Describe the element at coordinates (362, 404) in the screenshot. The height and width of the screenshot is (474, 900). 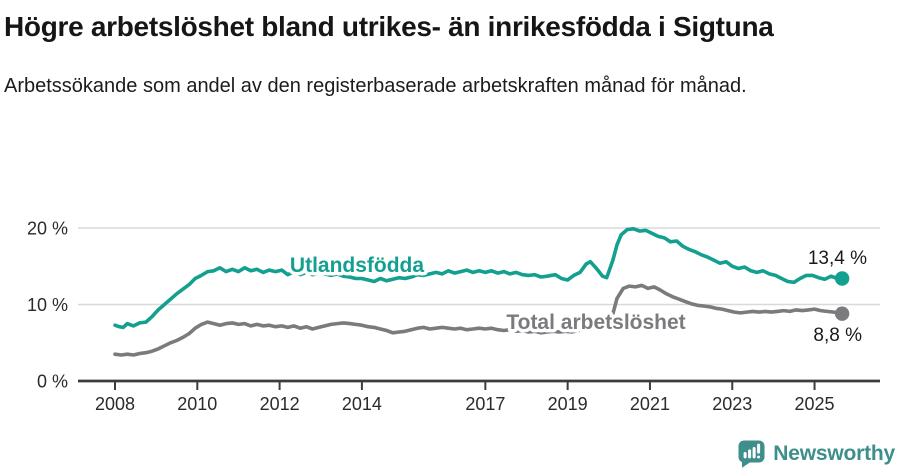
I see `x-tick-label: 2014` at that location.